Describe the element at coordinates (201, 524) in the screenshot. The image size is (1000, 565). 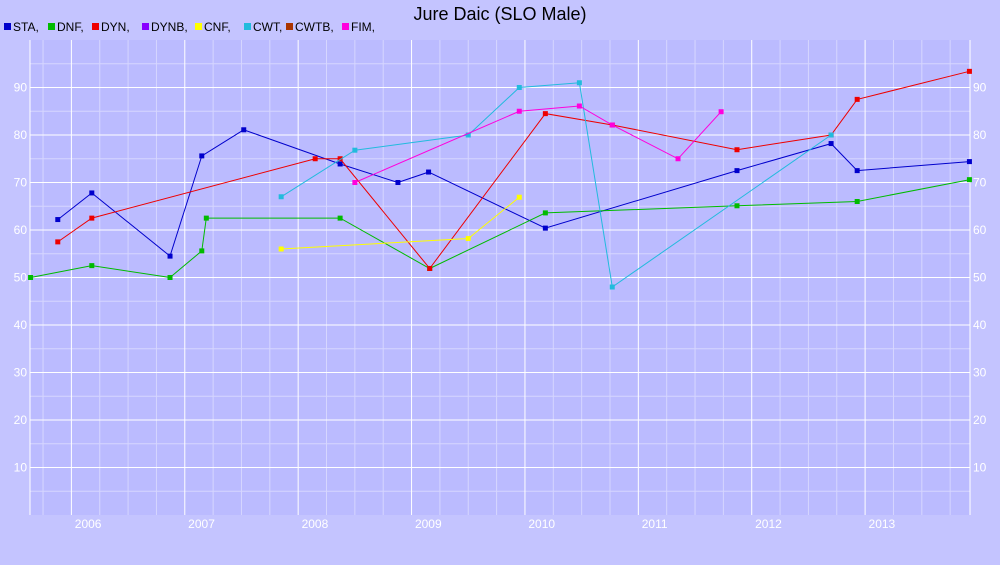
I see `x-tick-label: 2007` at that location.